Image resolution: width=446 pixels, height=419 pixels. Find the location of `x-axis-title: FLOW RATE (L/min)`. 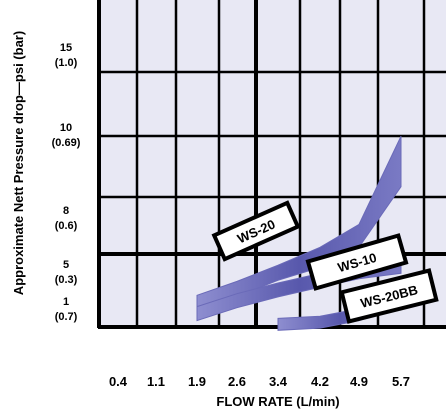

x-axis-title: FLOW RATE (L/min) is located at coordinates (277, 401).